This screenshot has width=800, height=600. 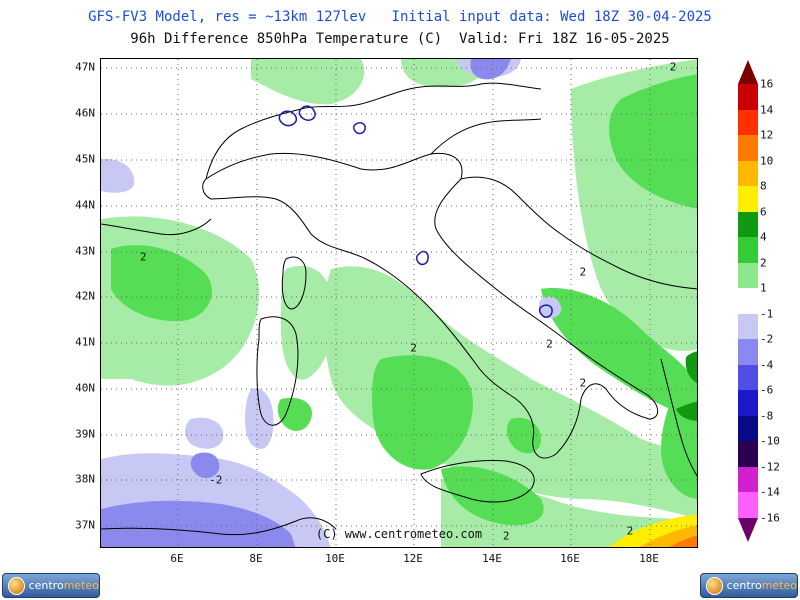 What do you see at coordinates (177, 558) in the screenshot?
I see `lon-label: 6E` at bounding box center [177, 558].